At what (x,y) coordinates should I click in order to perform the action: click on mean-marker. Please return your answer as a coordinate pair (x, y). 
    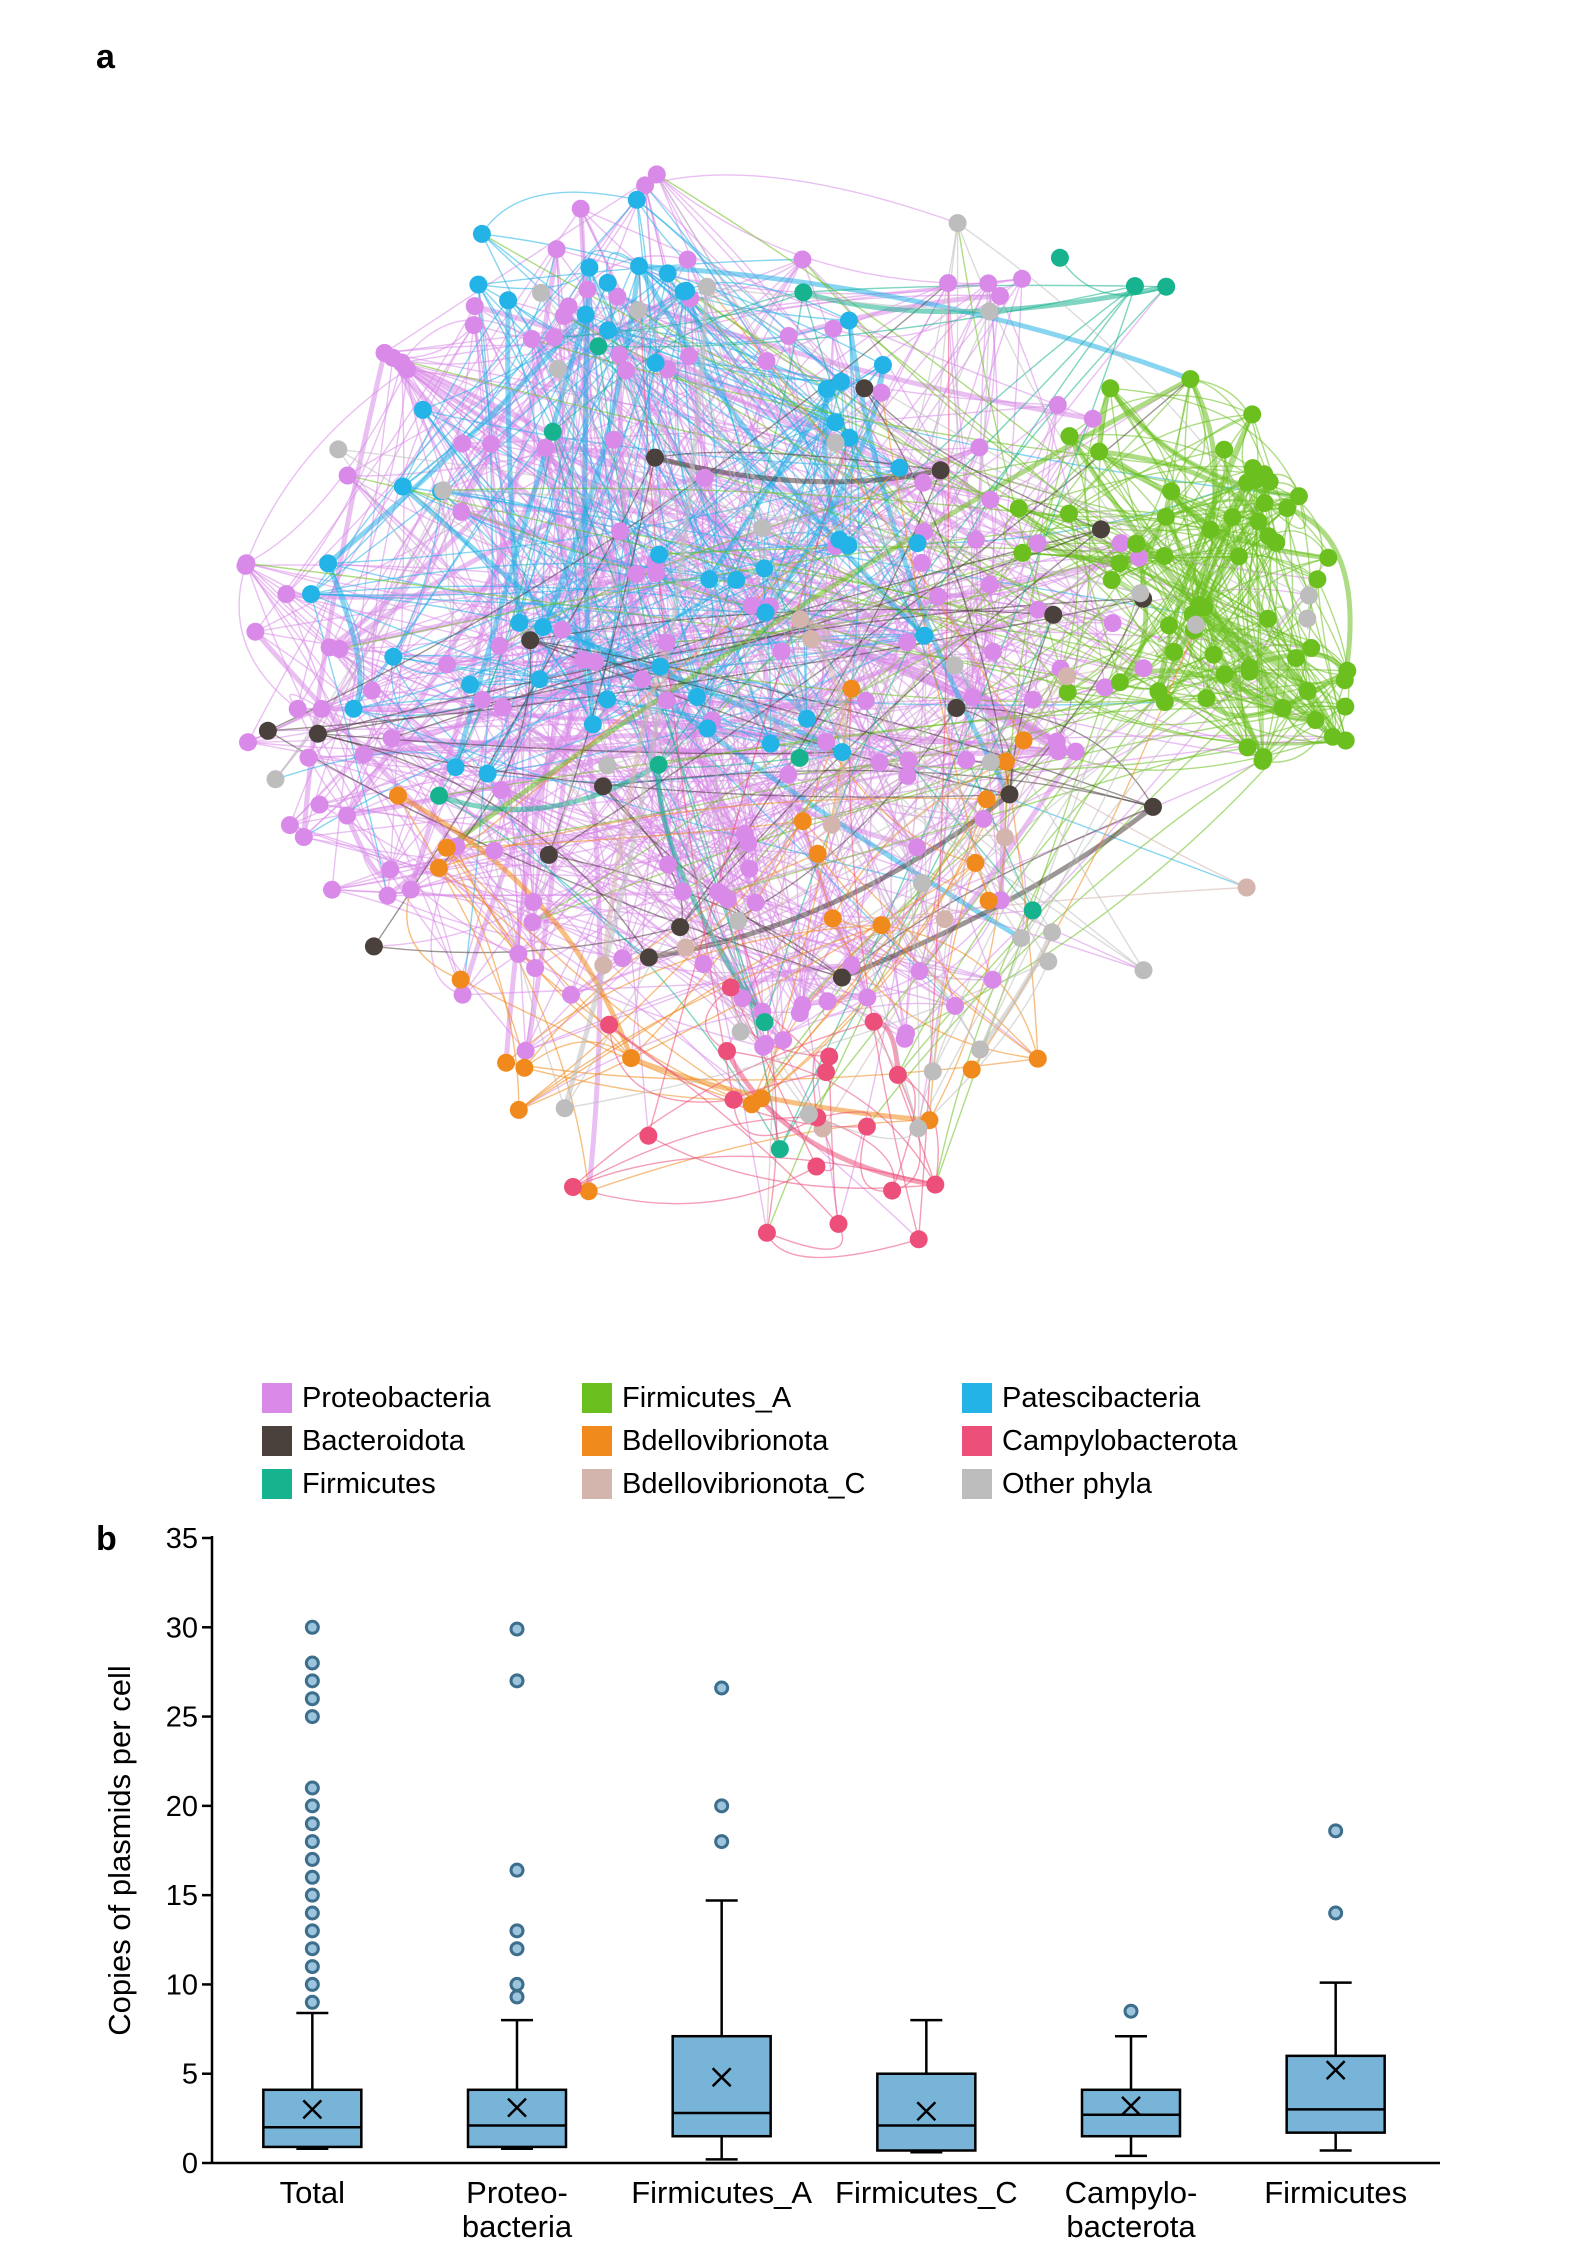
    Looking at the image, I should click on (312, 2109).